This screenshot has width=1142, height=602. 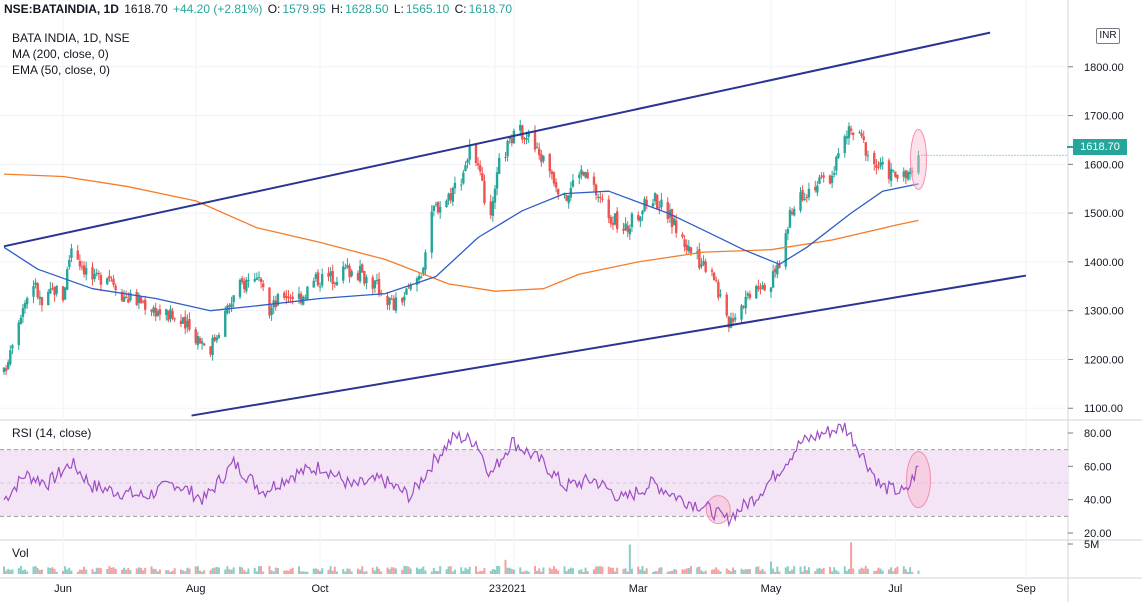 I want to click on open-label: O:, so click(x=274, y=9).